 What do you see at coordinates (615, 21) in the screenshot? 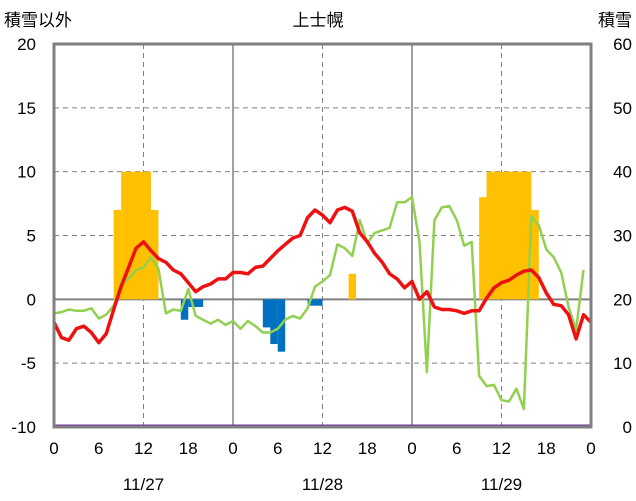
I see `y-right-axis-label: 積雪` at bounding box center [615, 21].